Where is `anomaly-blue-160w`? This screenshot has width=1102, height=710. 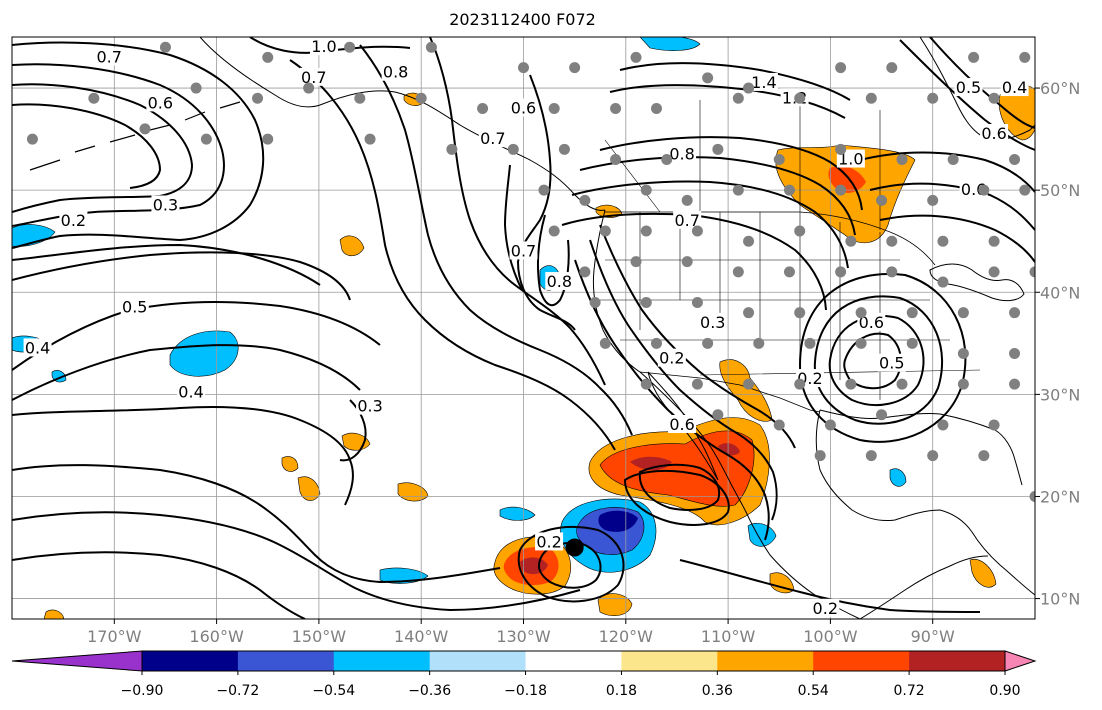
anomaly-blue-160w is located at coordinates (204, 353).